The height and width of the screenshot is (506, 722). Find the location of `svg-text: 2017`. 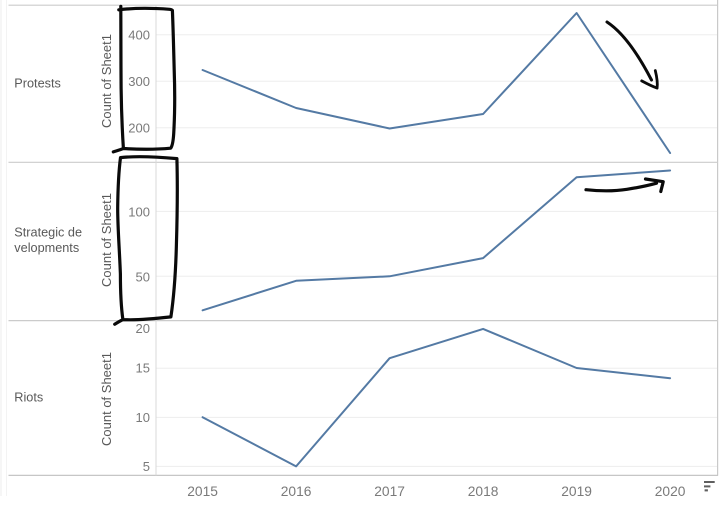

svg-text: 2017 is located at coordinates (389, 491).